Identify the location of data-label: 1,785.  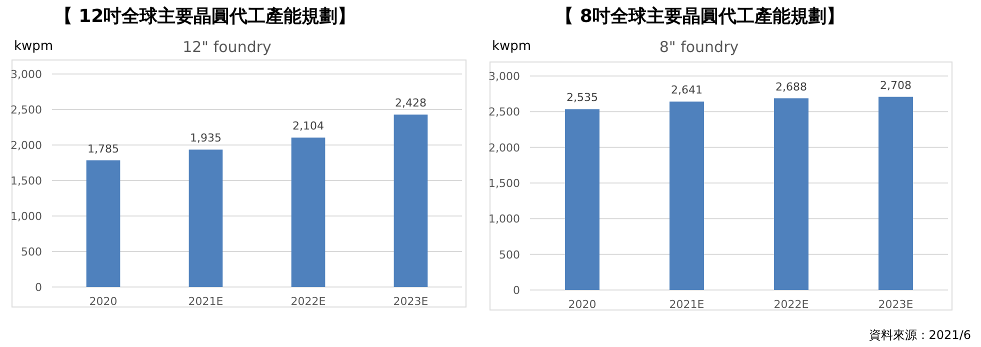
(103, 149).